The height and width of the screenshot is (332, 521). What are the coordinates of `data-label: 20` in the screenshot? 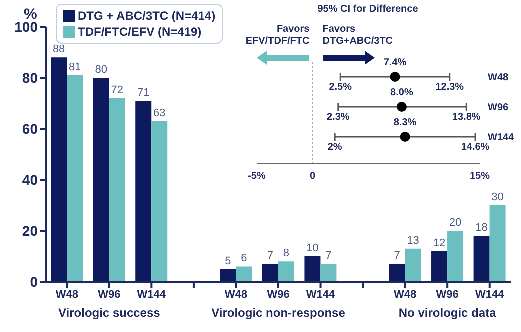 It's located at (455, 223).